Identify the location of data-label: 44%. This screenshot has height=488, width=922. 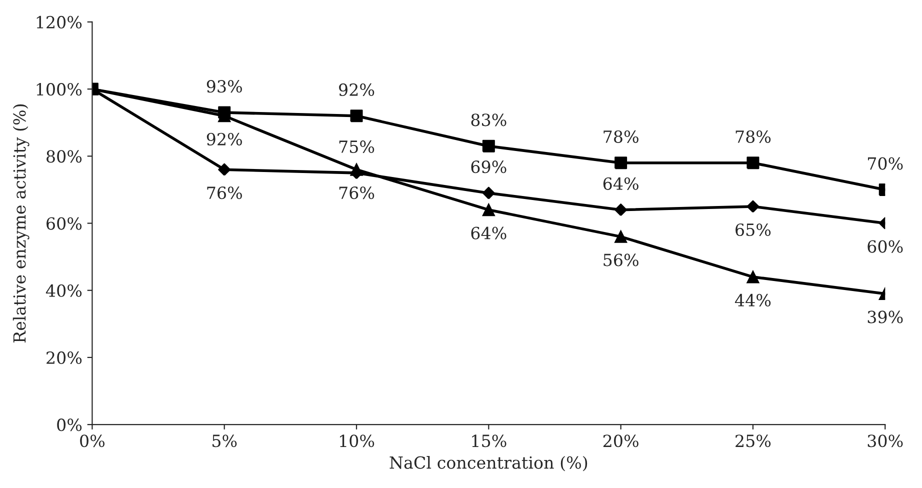
(752, 300).